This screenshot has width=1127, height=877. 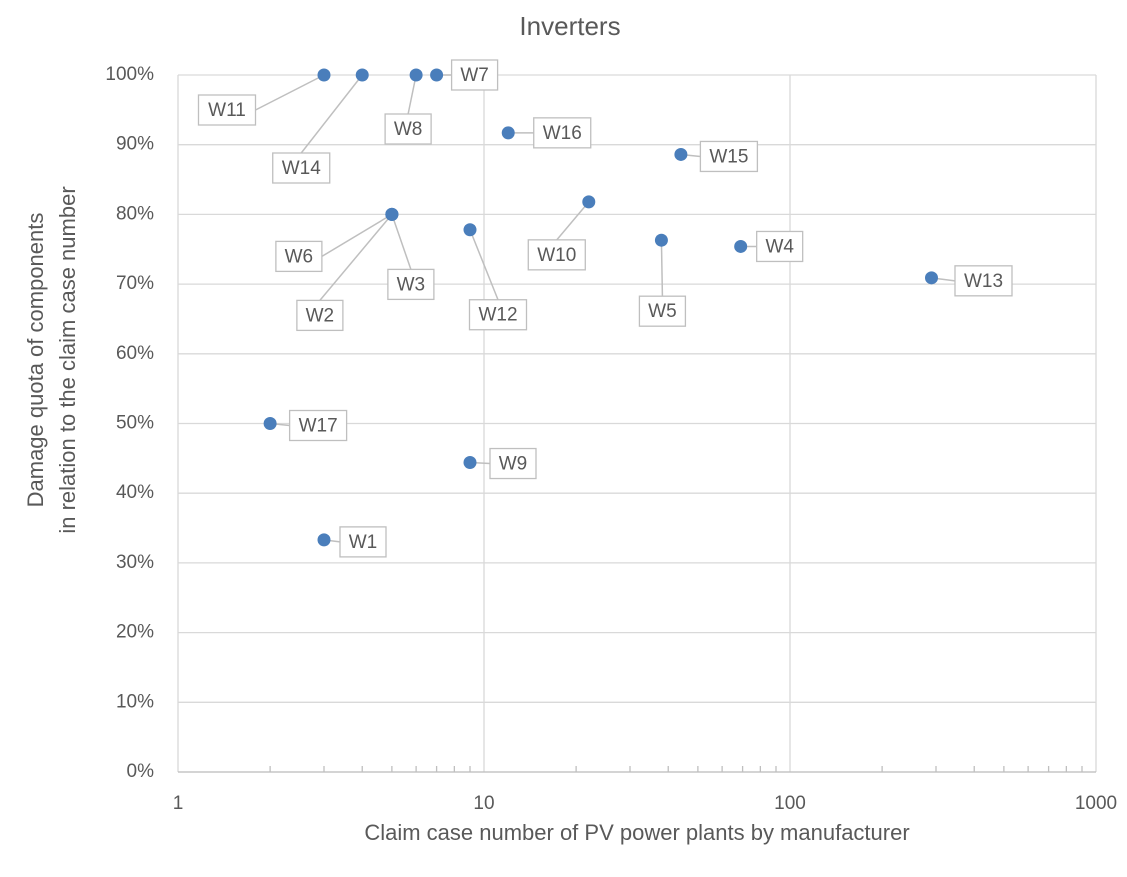 I want to click on y-tick-label: 20%, so click(x=135, y=632).